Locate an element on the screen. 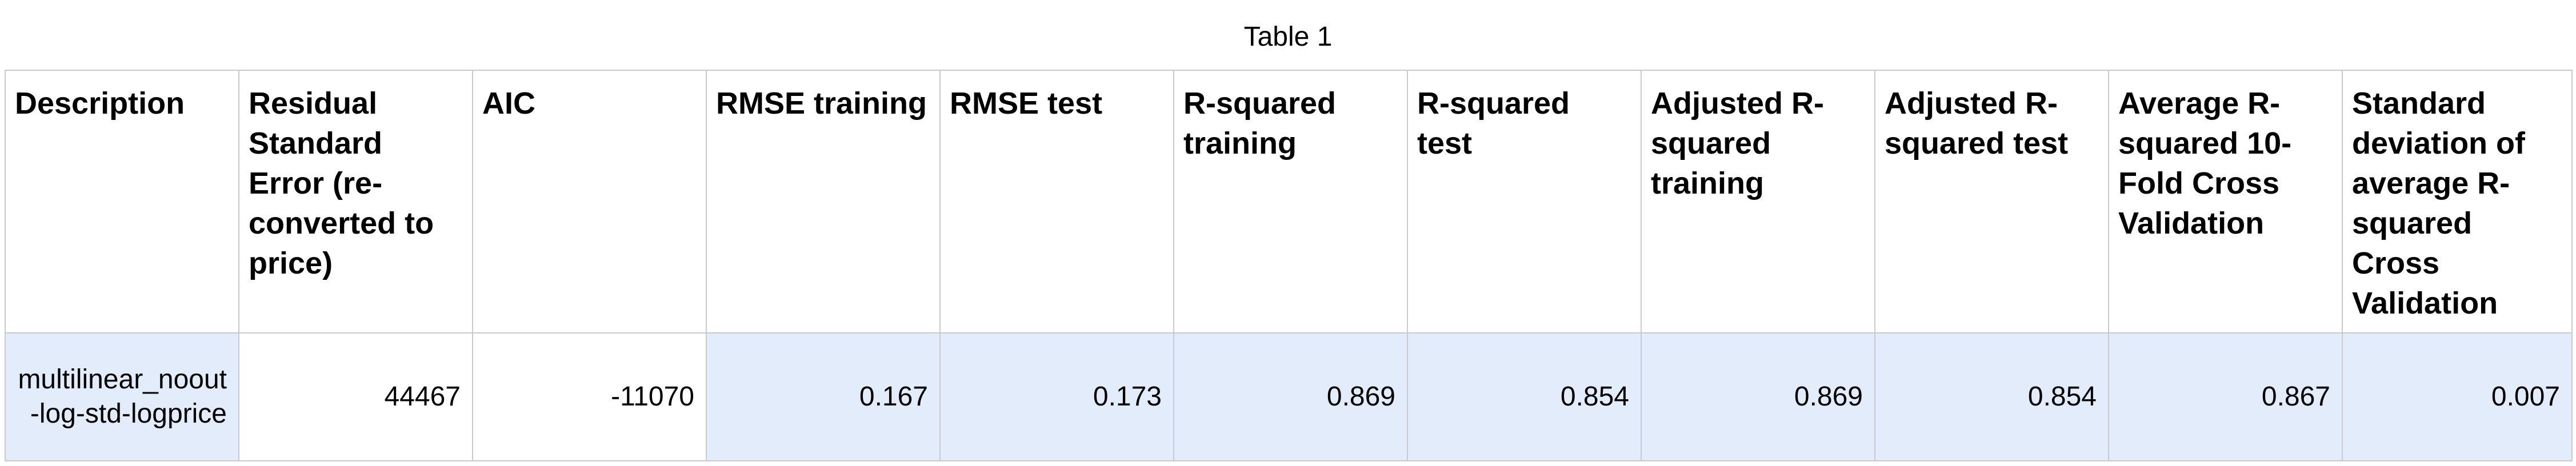 The width and height of the screenshot is (2576, 466). header-r-squared-training: R-squared training is located at coordinates (1290, 202).